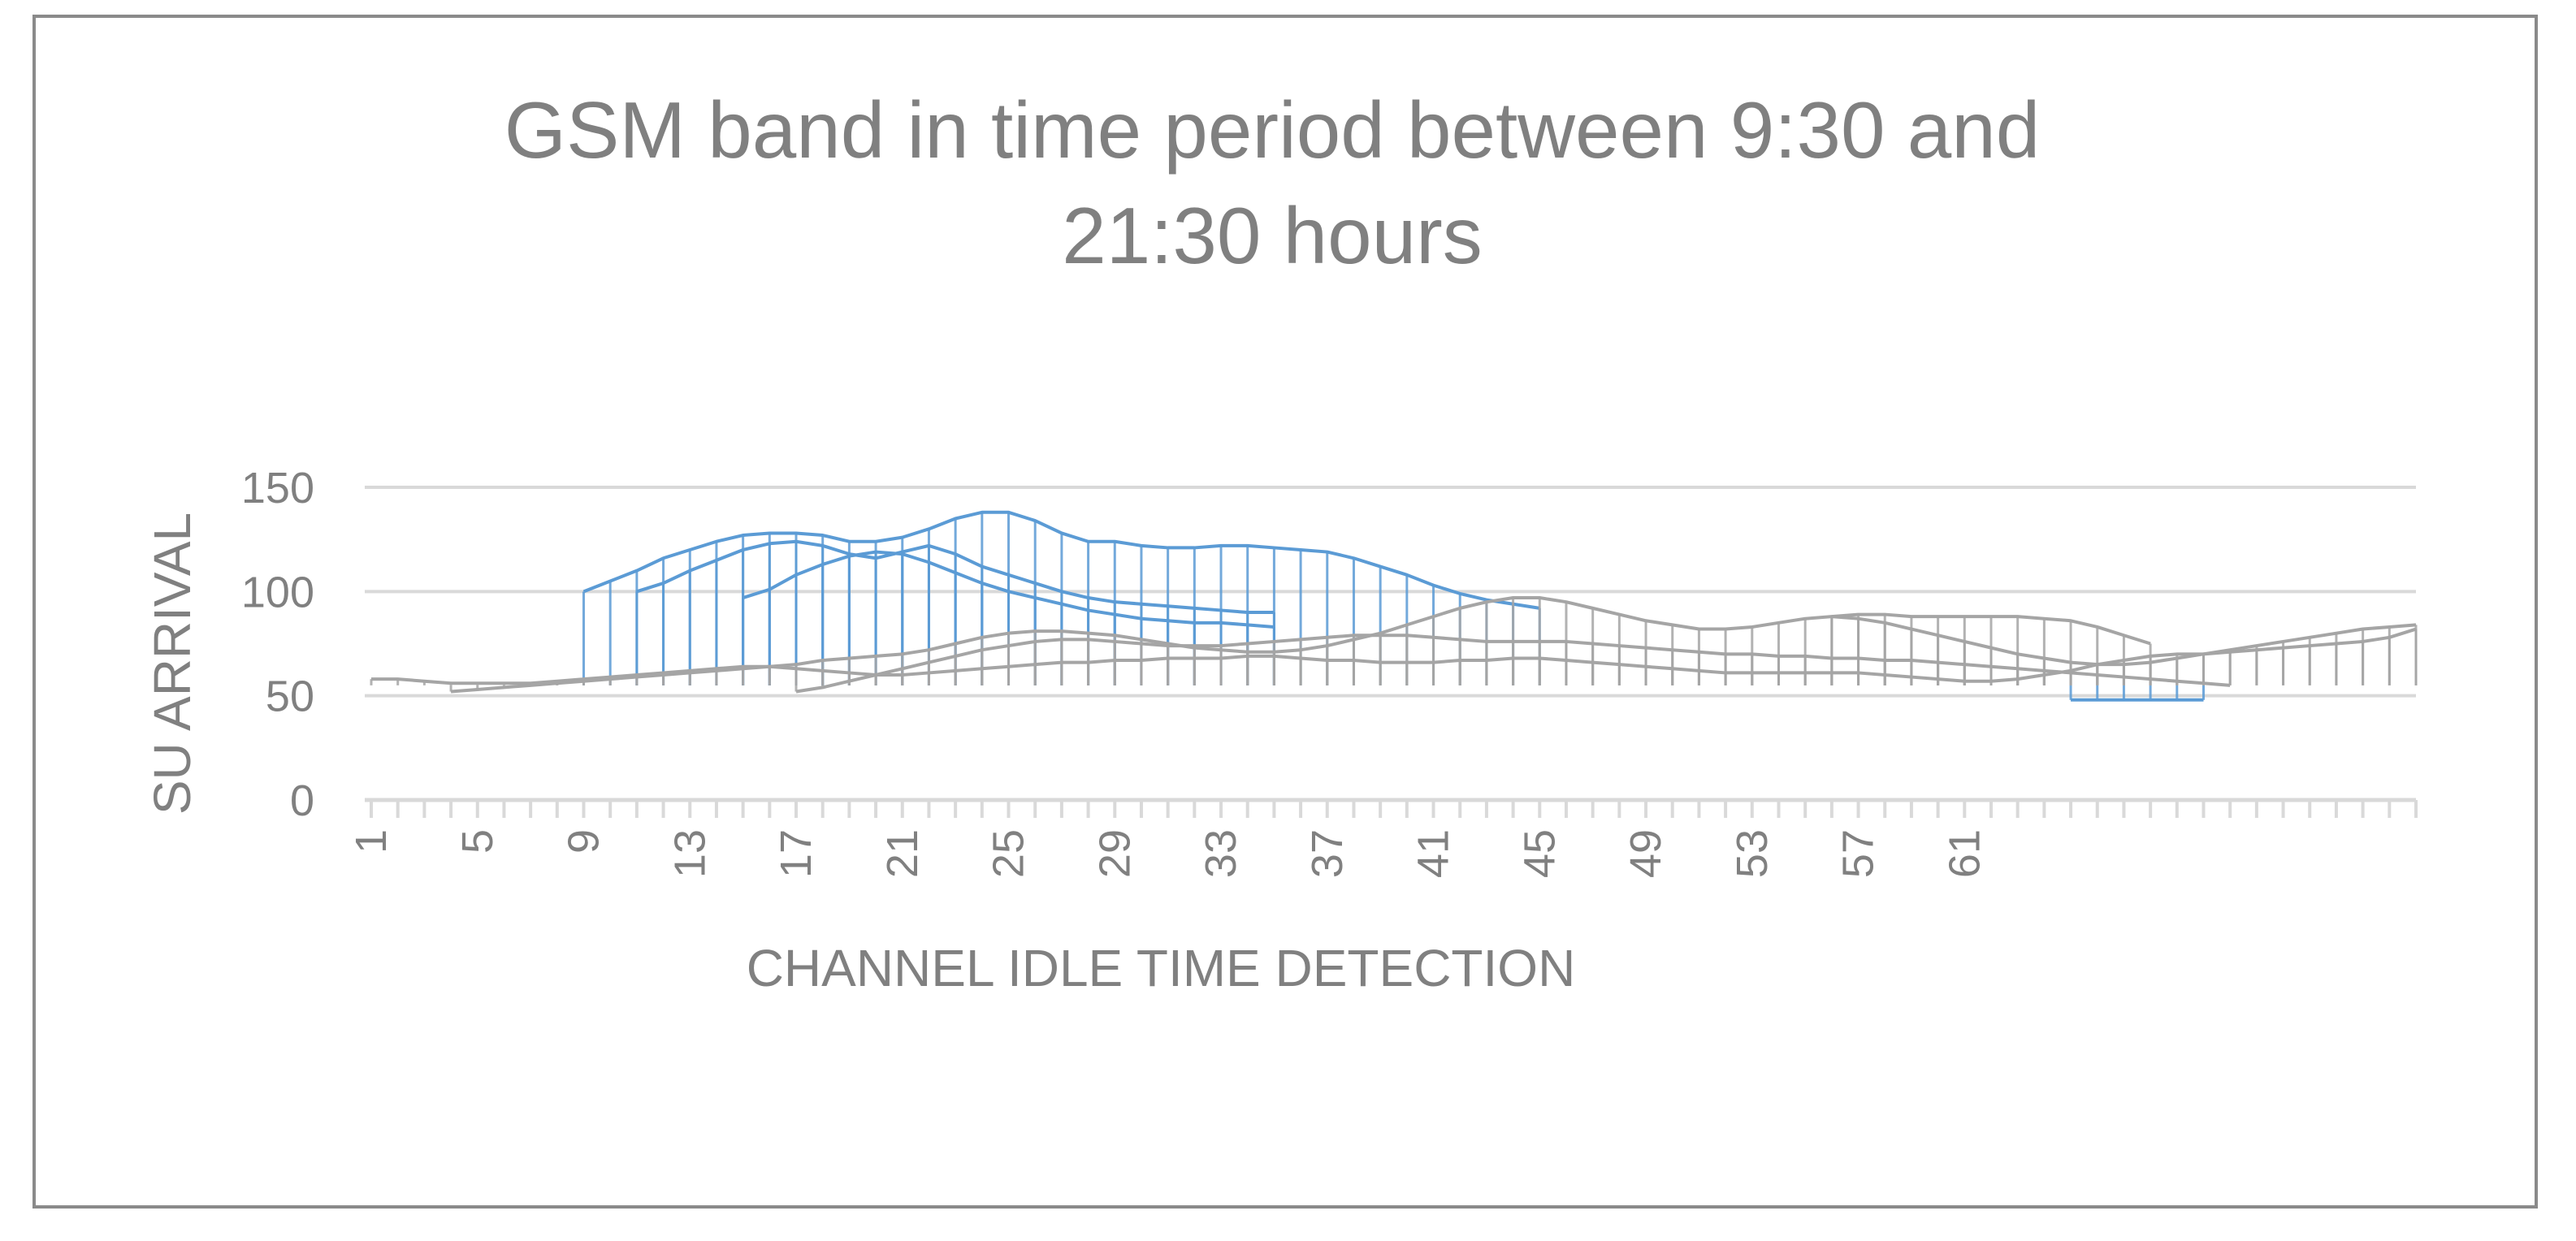 The image size is (2576, 1241). What do you see at coordinates (1272, 130) in the screenshot?
I see `chart-title-line-1: GSM band in time period between 9:30 and` at bounding box center [1272, 130].